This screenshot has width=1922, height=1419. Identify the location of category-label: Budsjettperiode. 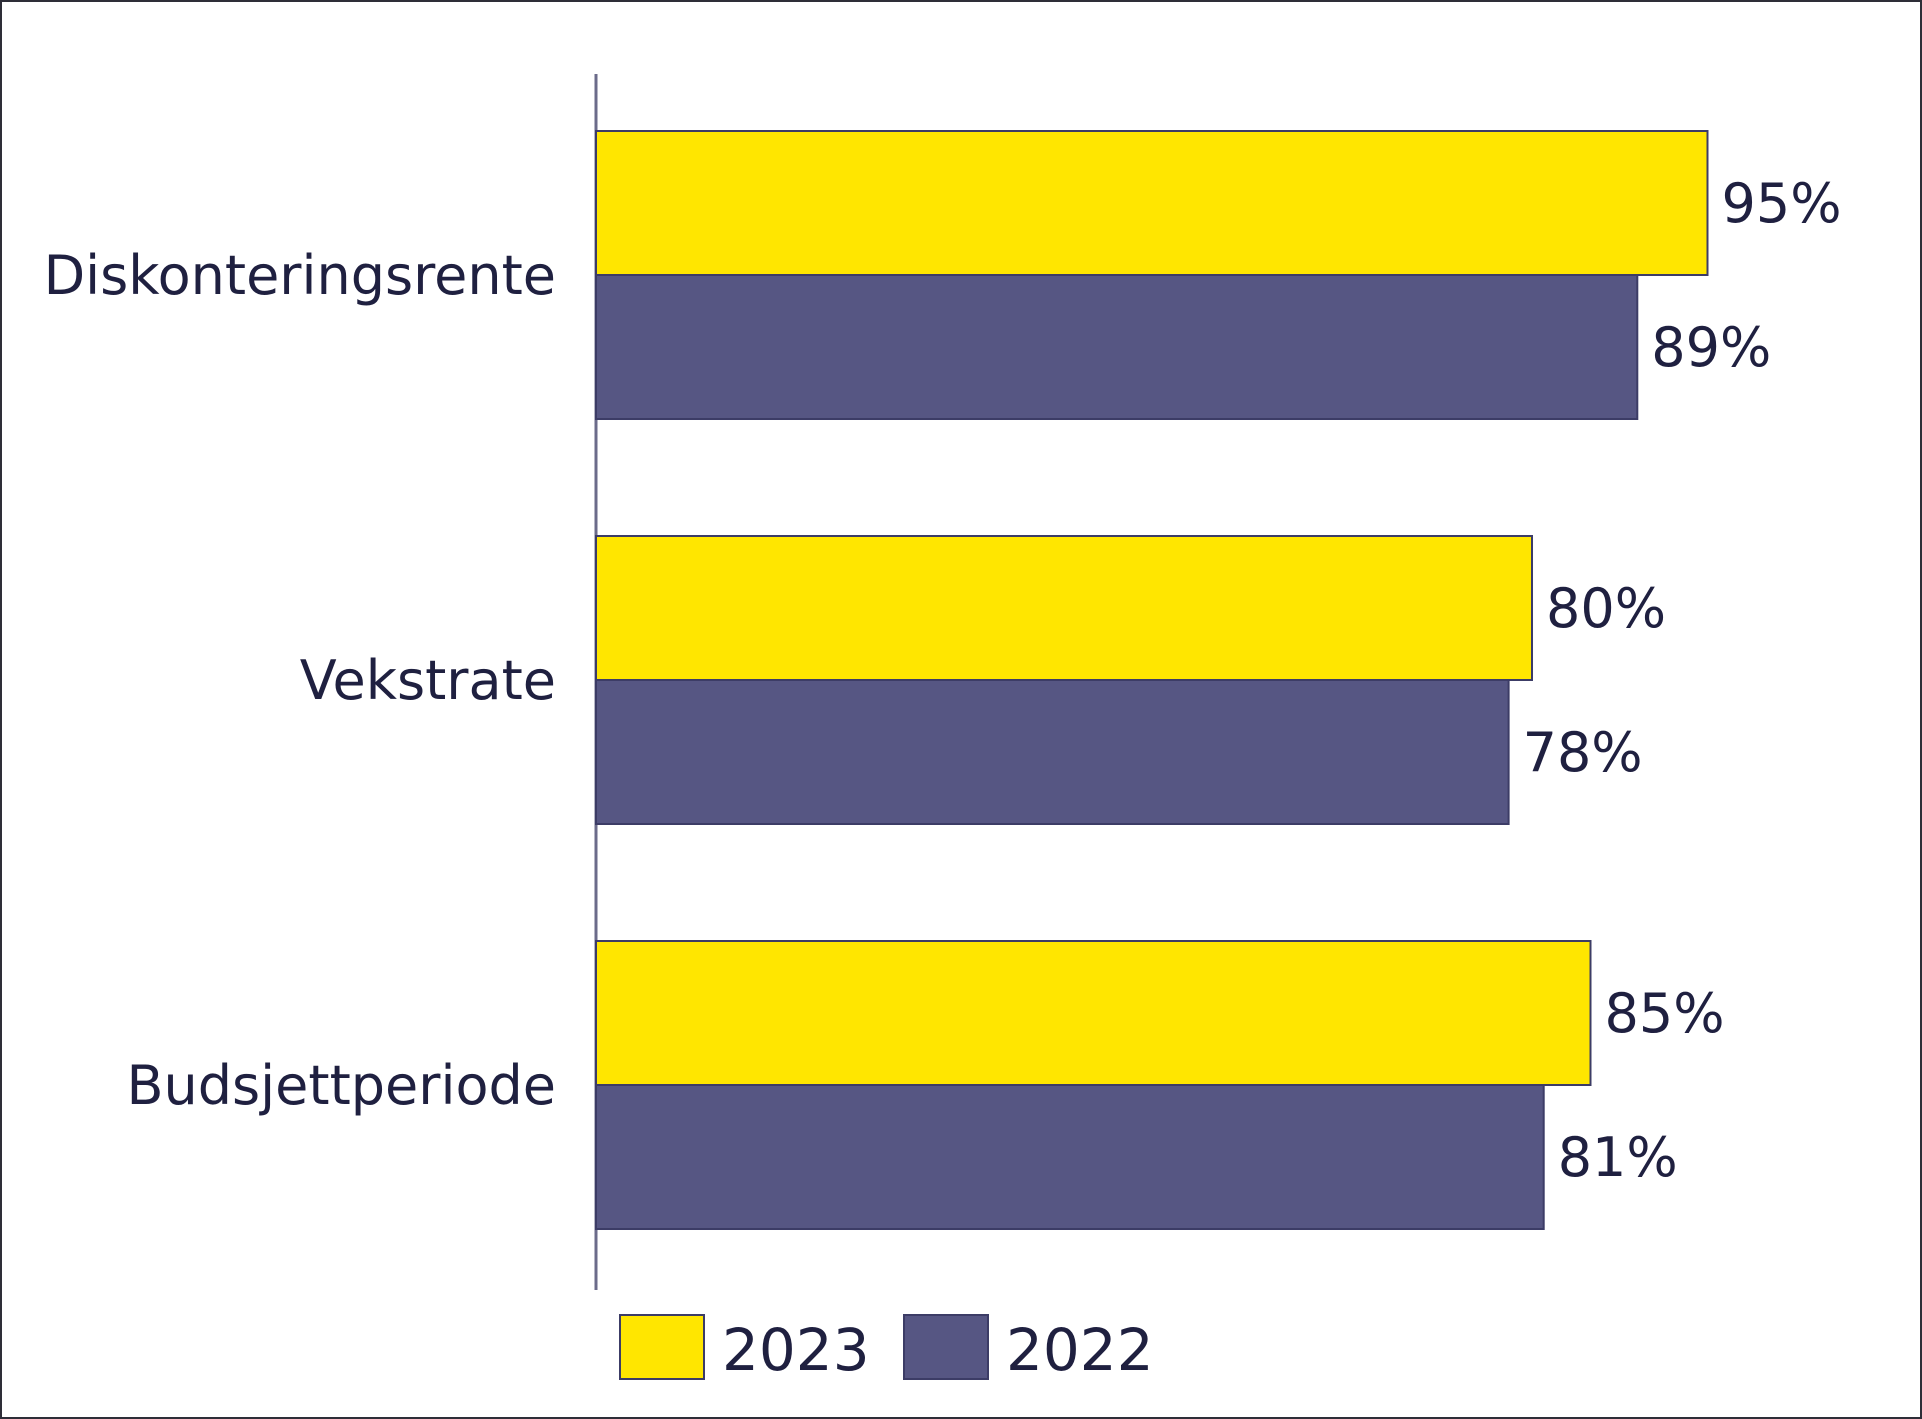
(342, 1085).